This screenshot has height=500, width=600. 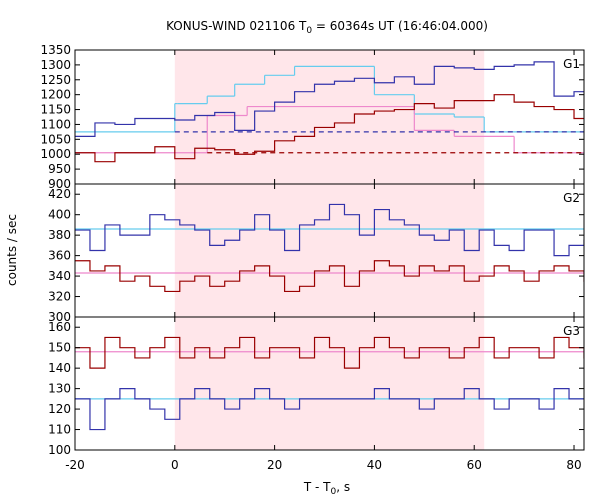 What do you see at coordinates (55, 80) in the screenshot?
I see `y-tick-label: 1250` at bounding box center [55, 80].